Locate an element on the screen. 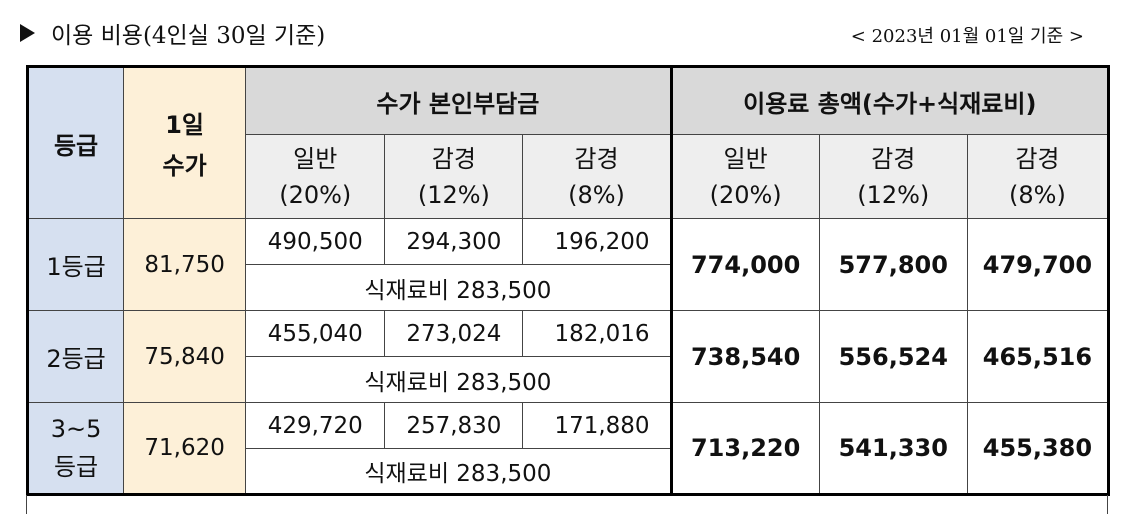  header-grade: 등급 is located at coordinates (75, 142).